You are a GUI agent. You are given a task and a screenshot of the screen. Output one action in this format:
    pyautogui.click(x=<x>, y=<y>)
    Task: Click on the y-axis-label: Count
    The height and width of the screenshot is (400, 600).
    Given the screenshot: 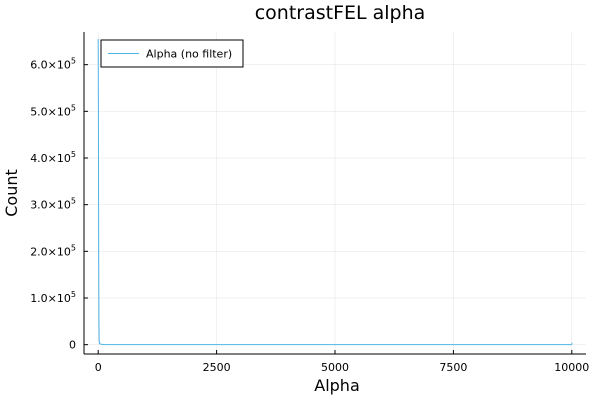 What is the action you would take?
    pyautogui.click(x=11, y=193)
    